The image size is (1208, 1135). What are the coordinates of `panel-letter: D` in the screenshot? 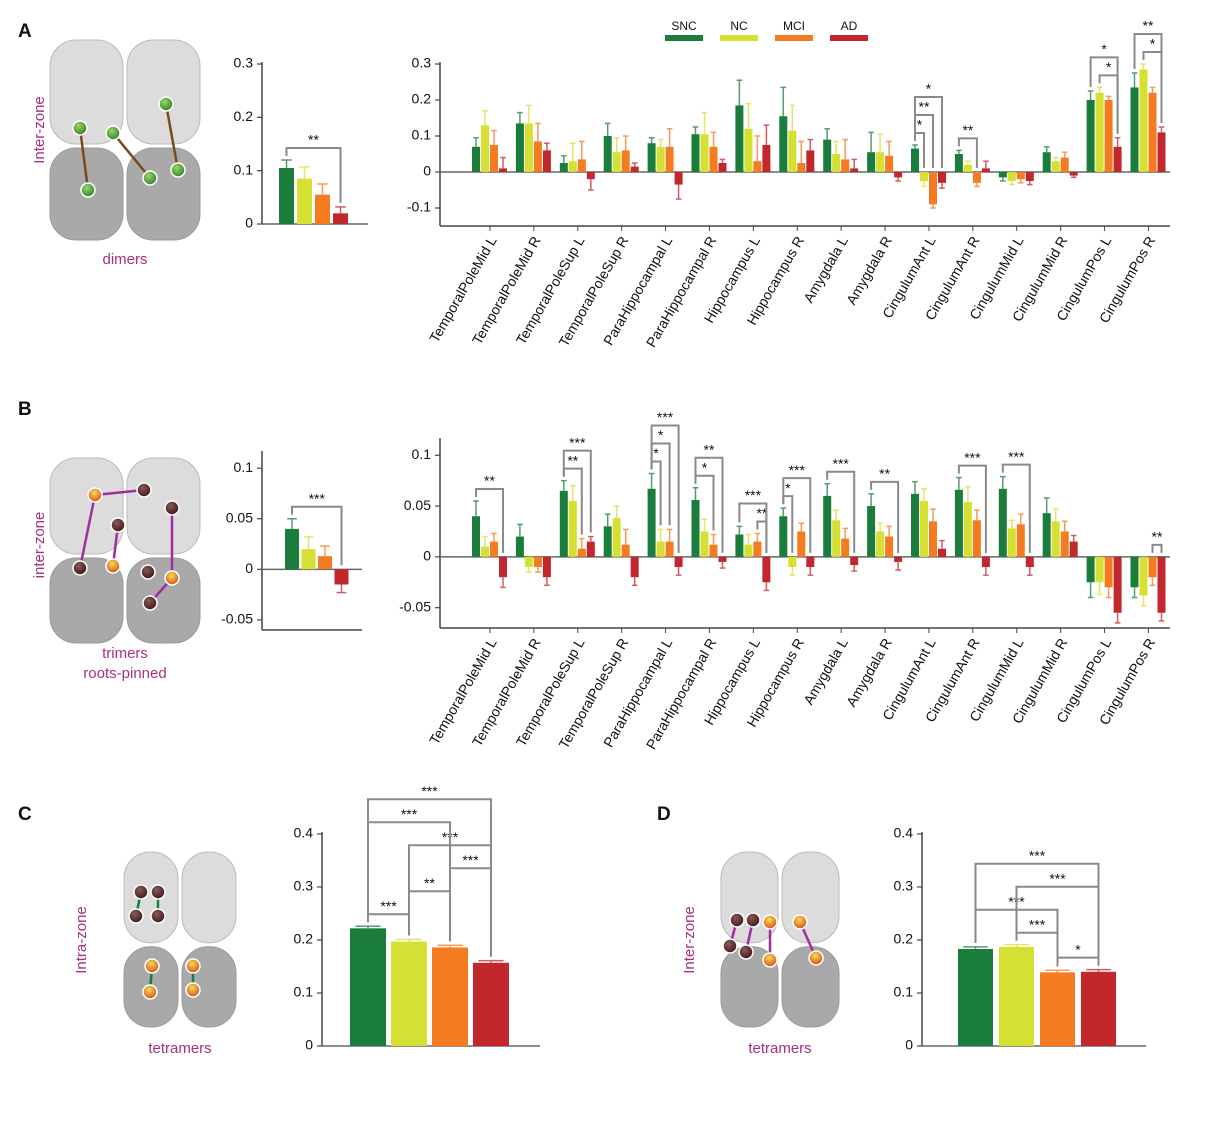 It's located at (664, 814).